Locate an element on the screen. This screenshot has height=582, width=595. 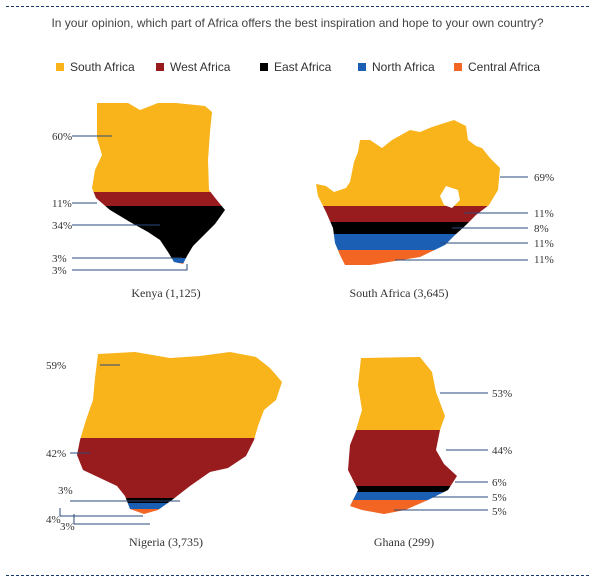
legend-label-east-africa: East Africa is located at coordinates (303, 67).